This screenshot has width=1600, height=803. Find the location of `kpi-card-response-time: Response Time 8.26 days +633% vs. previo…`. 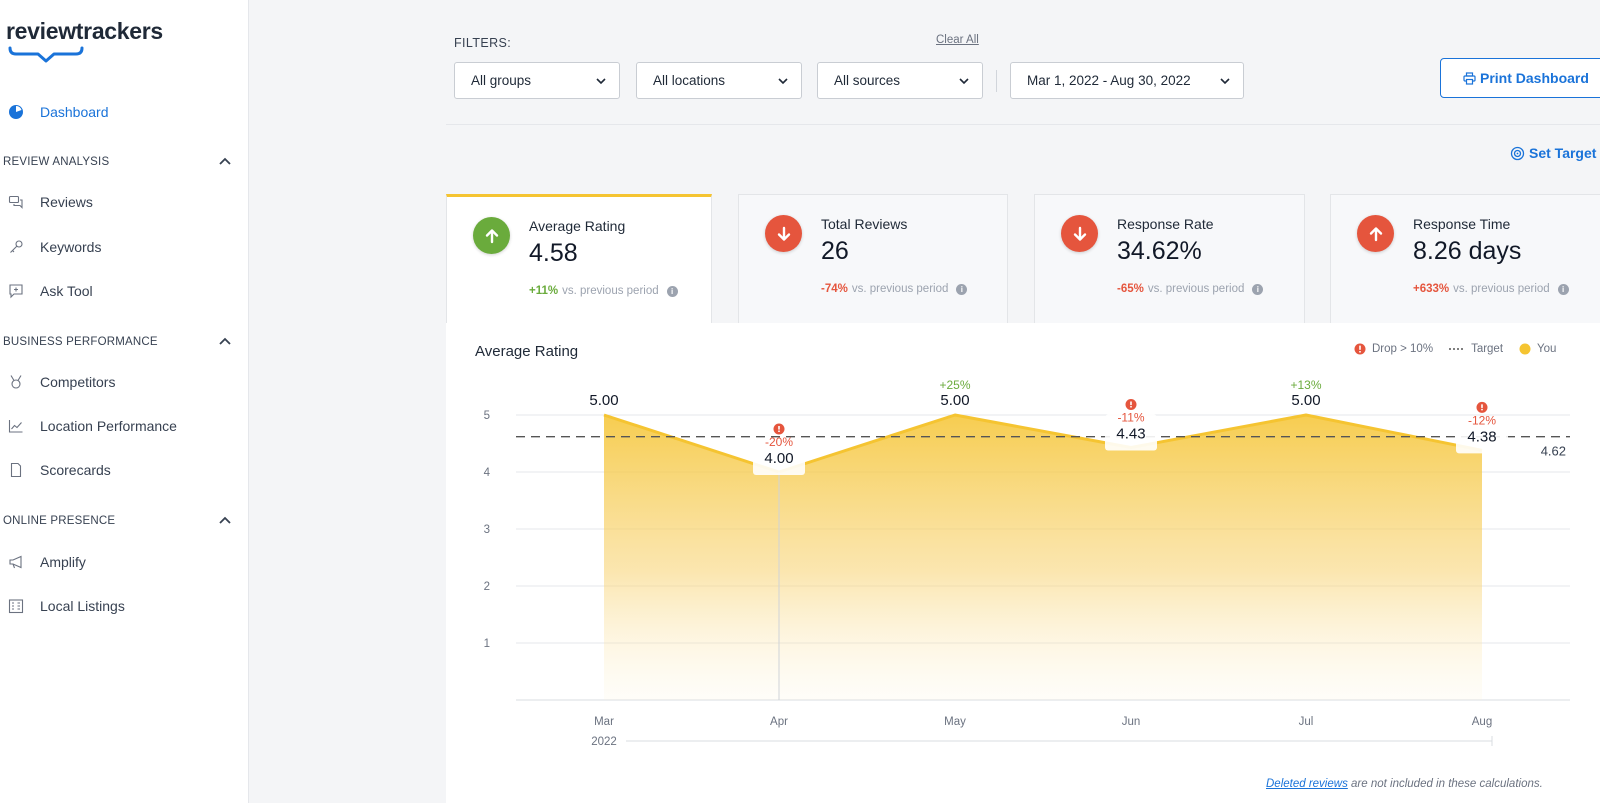

kpi-card-response-time: Response Time 8.26 days +633% vs. previo… is located at coordinates (1465, 259).